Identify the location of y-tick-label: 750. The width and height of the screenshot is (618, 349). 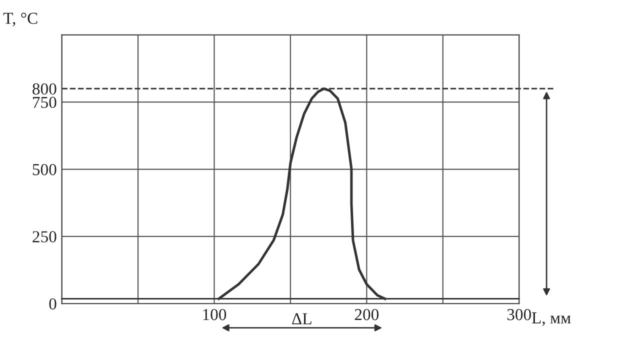
(44, 102).